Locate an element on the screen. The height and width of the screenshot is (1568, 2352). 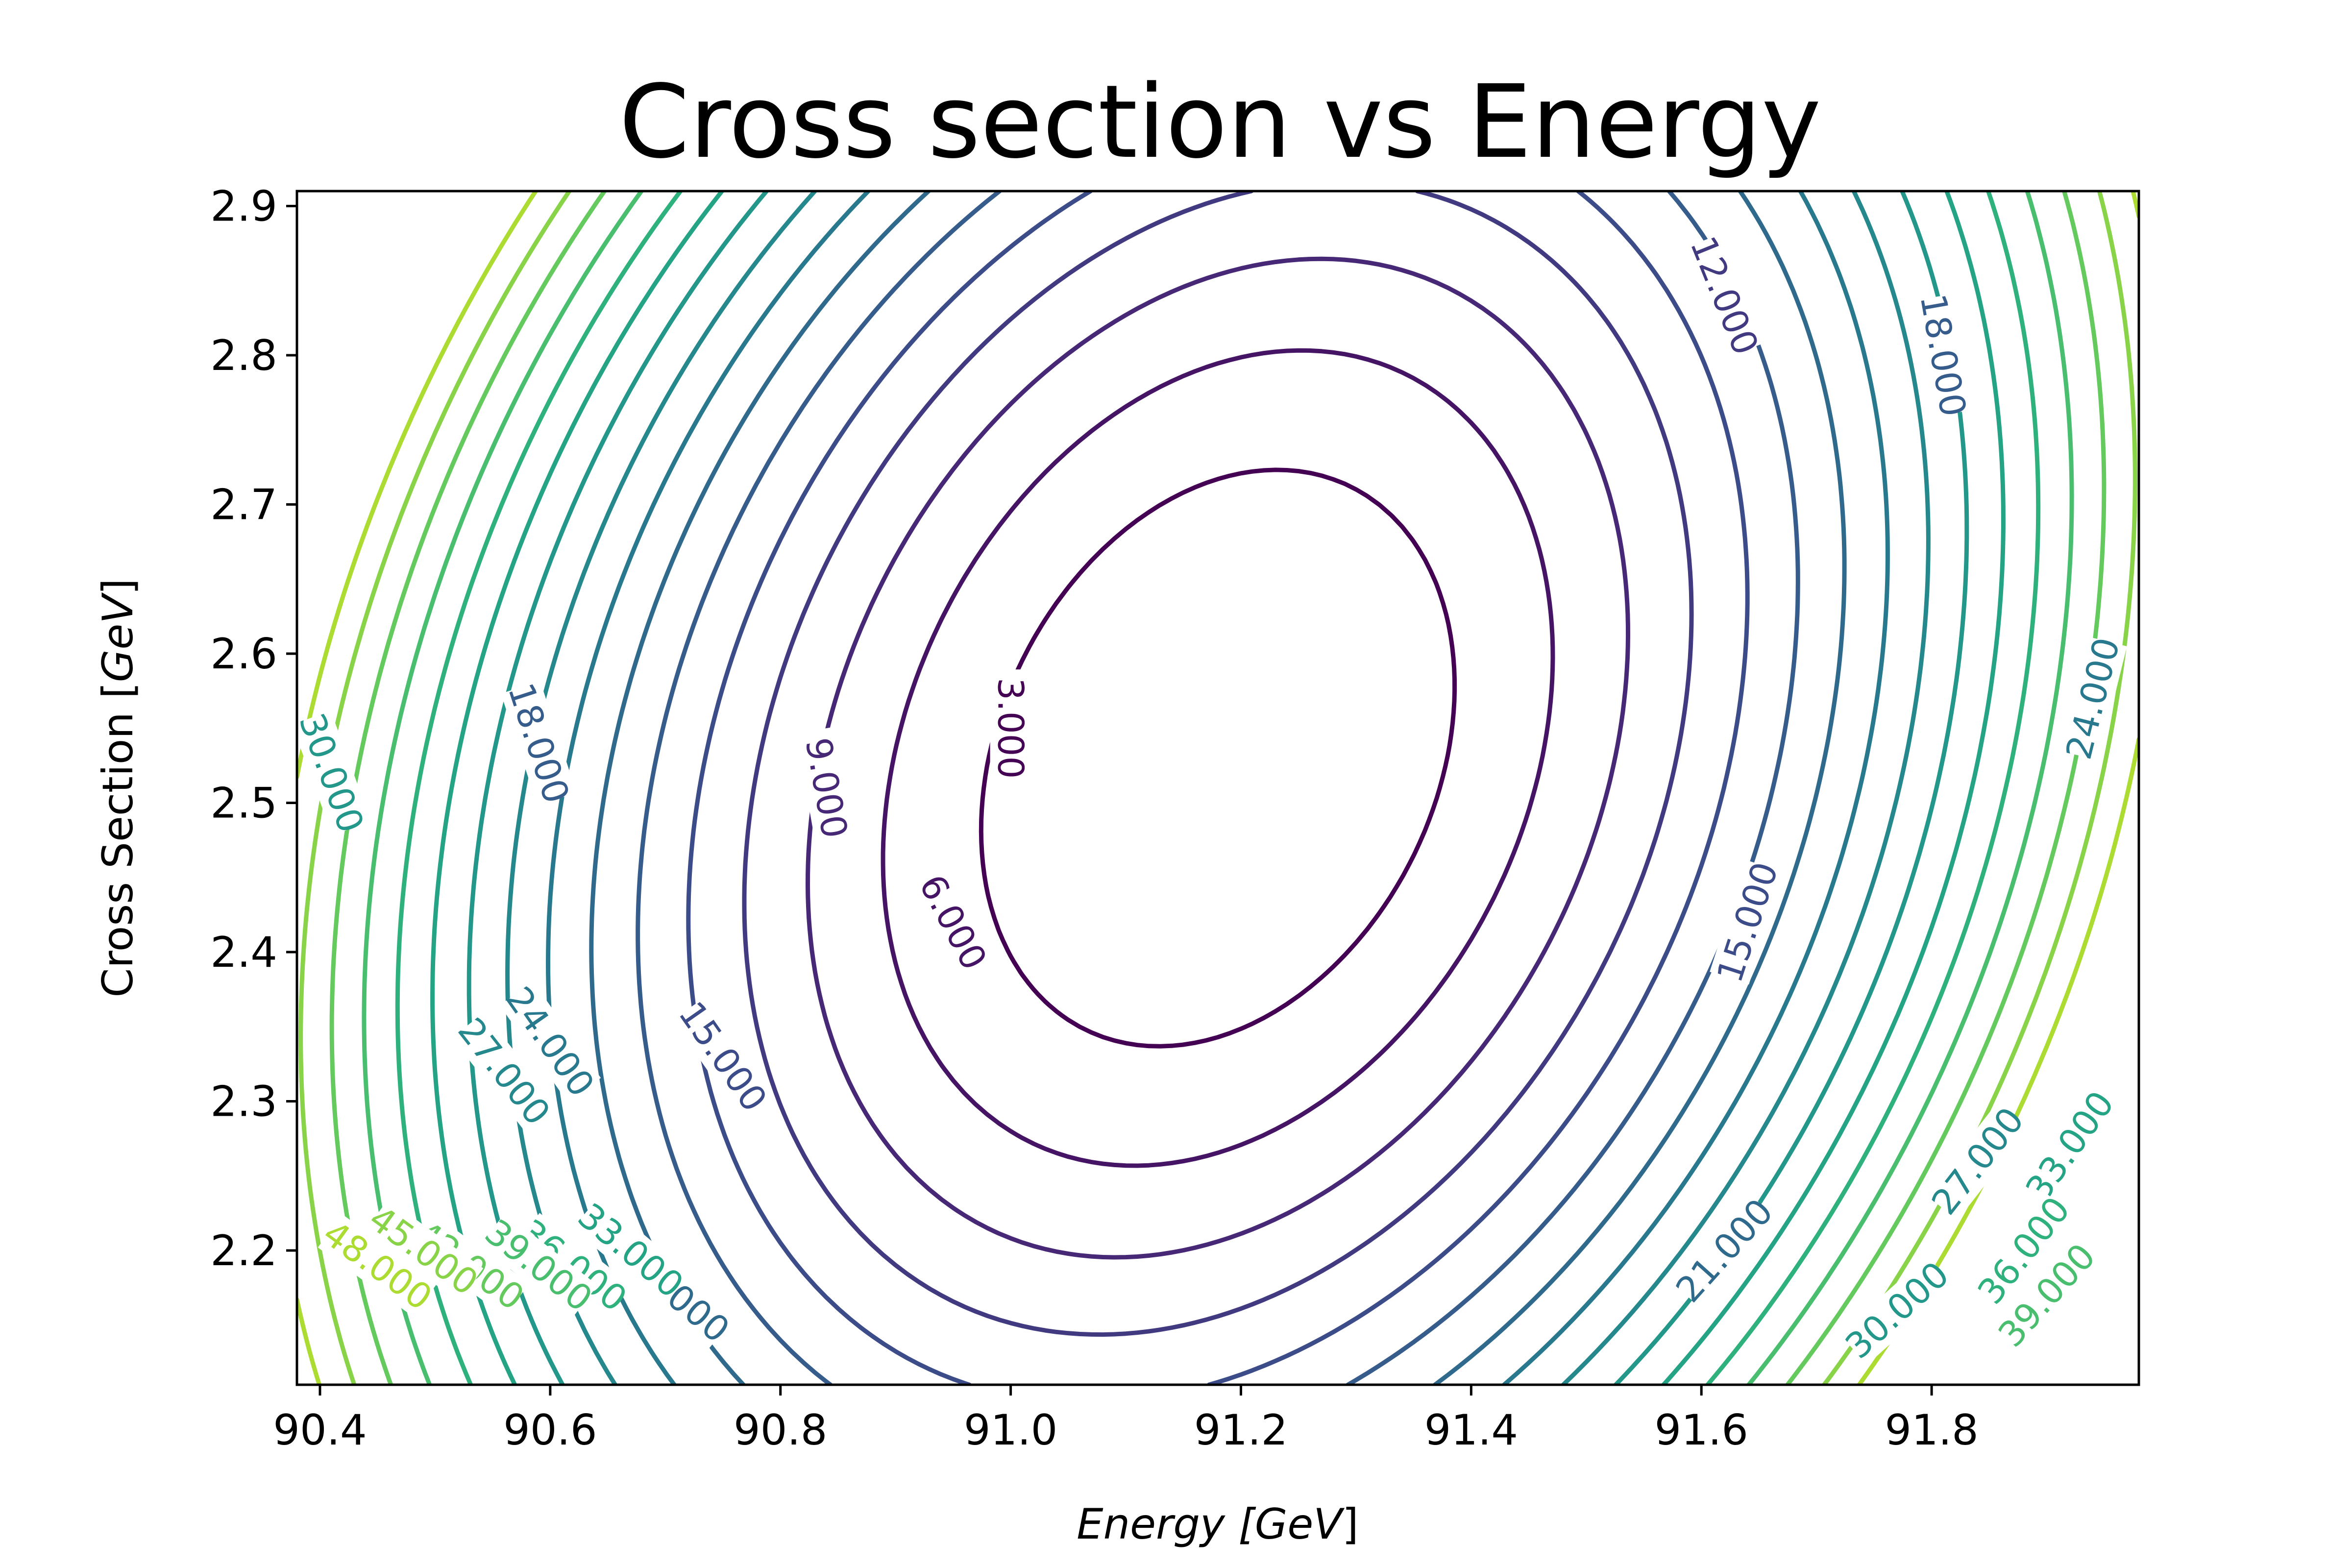
contour-label-9-2: 9.000 is located at coordinates (826, 788).